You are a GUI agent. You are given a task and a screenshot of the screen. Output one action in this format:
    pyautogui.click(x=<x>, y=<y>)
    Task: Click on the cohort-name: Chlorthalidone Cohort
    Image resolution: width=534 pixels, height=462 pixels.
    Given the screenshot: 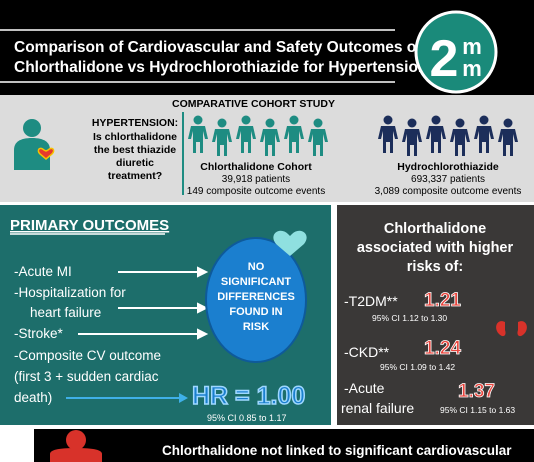 What is the action you would take?
    pyautogui.click(x=256, y=167)
    